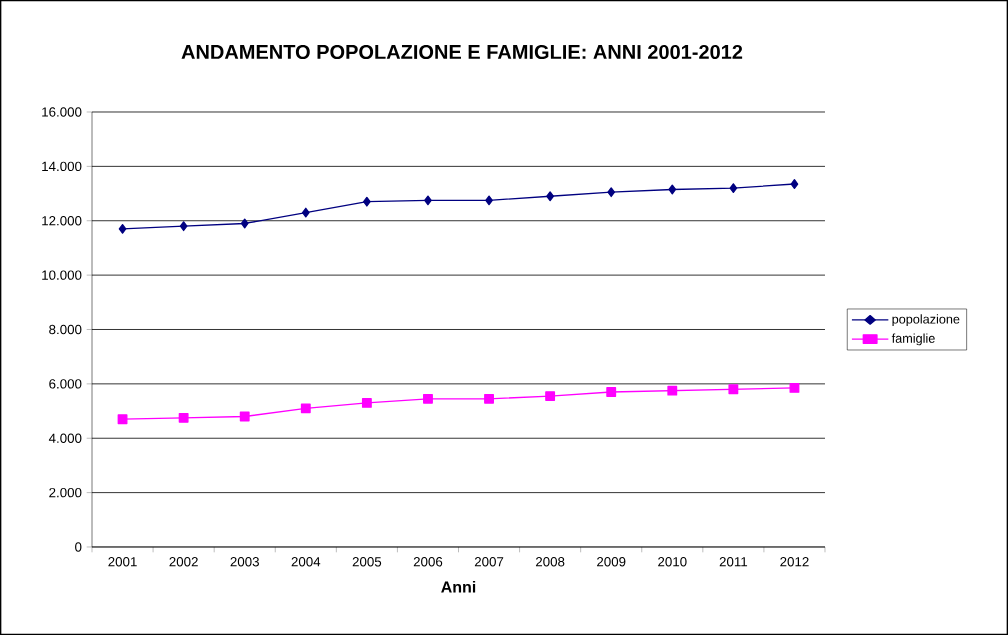 The width and height of the screenshot is (1008, 635). What do you see at coordinates (65, 438) in the screenshot?
I see `y-tick-label: 4.000` at bounding box center [65, 438].